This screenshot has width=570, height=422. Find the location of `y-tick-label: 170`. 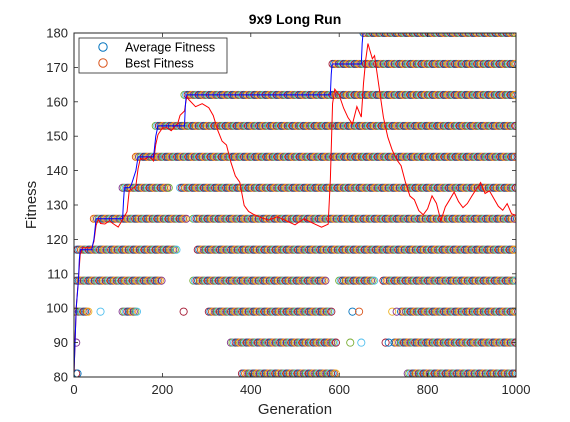

y-tick-label: 170 is located at coordinates (57, 67).